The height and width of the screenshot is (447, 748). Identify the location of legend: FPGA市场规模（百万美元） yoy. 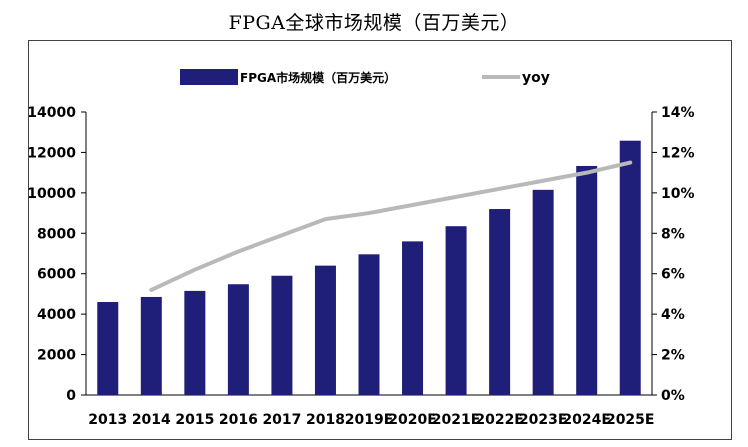
(365, 77).